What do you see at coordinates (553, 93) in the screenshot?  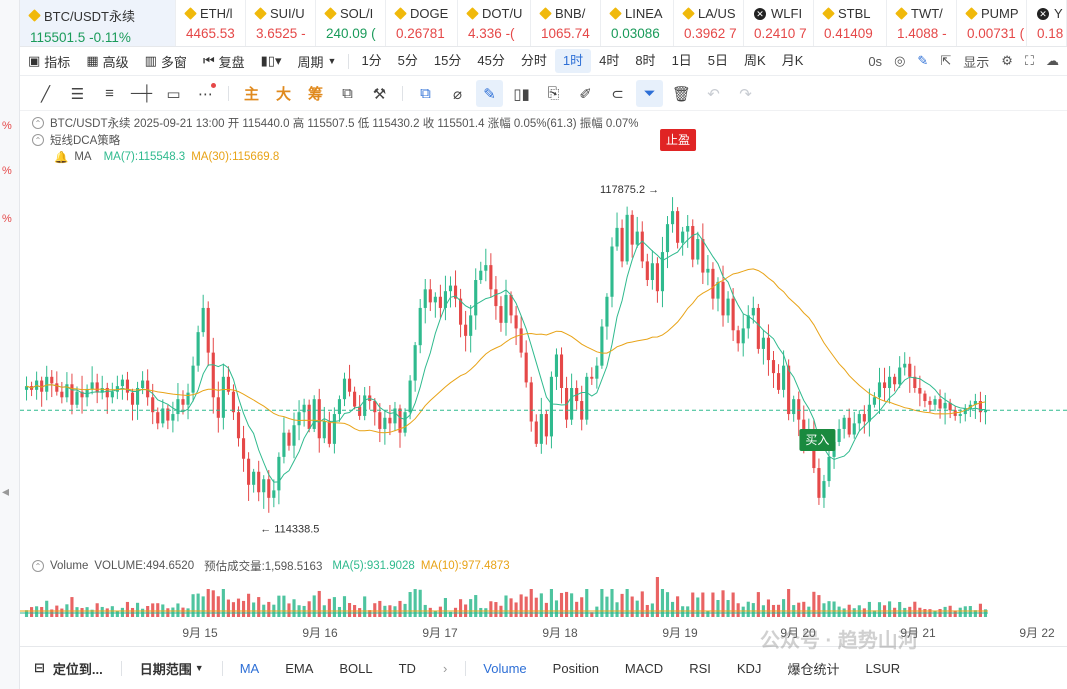 I see `clipboard-icon: ⎘` at bounding box center [553, 93].